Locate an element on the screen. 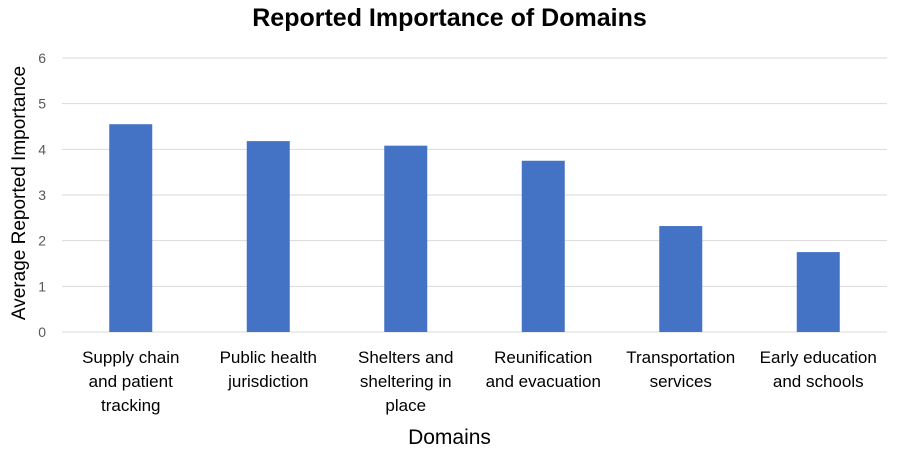 The height and width of the screenshot is (462, 899). x-tick-label-line: Early education is located at coordinates (818, 357).